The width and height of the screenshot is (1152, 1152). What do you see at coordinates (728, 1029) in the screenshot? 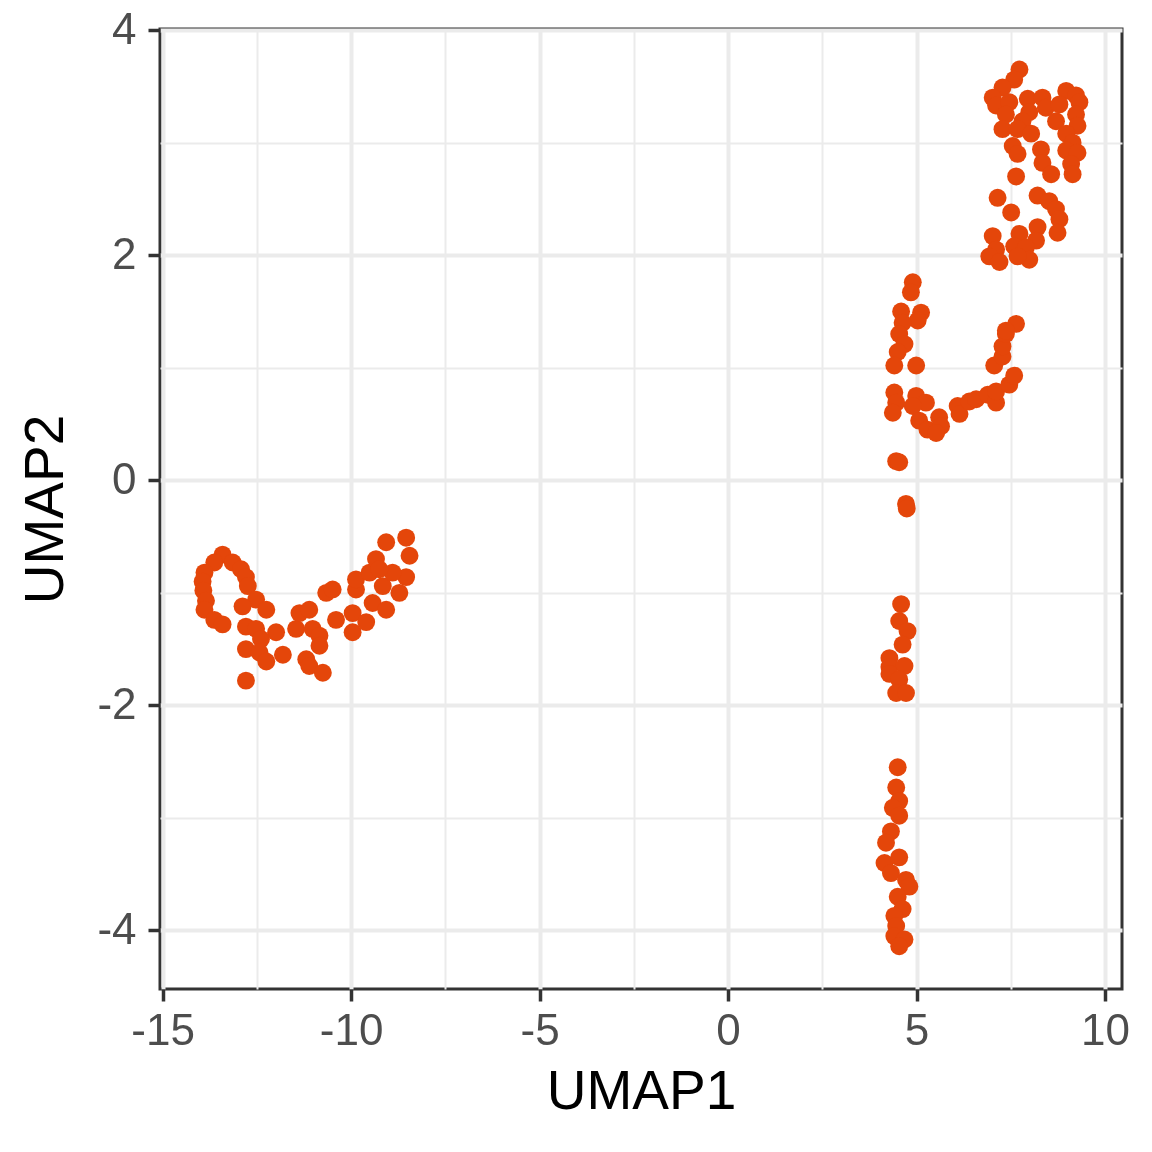
I see `x-tick-label: 0` at bounding box center [728, 1029].